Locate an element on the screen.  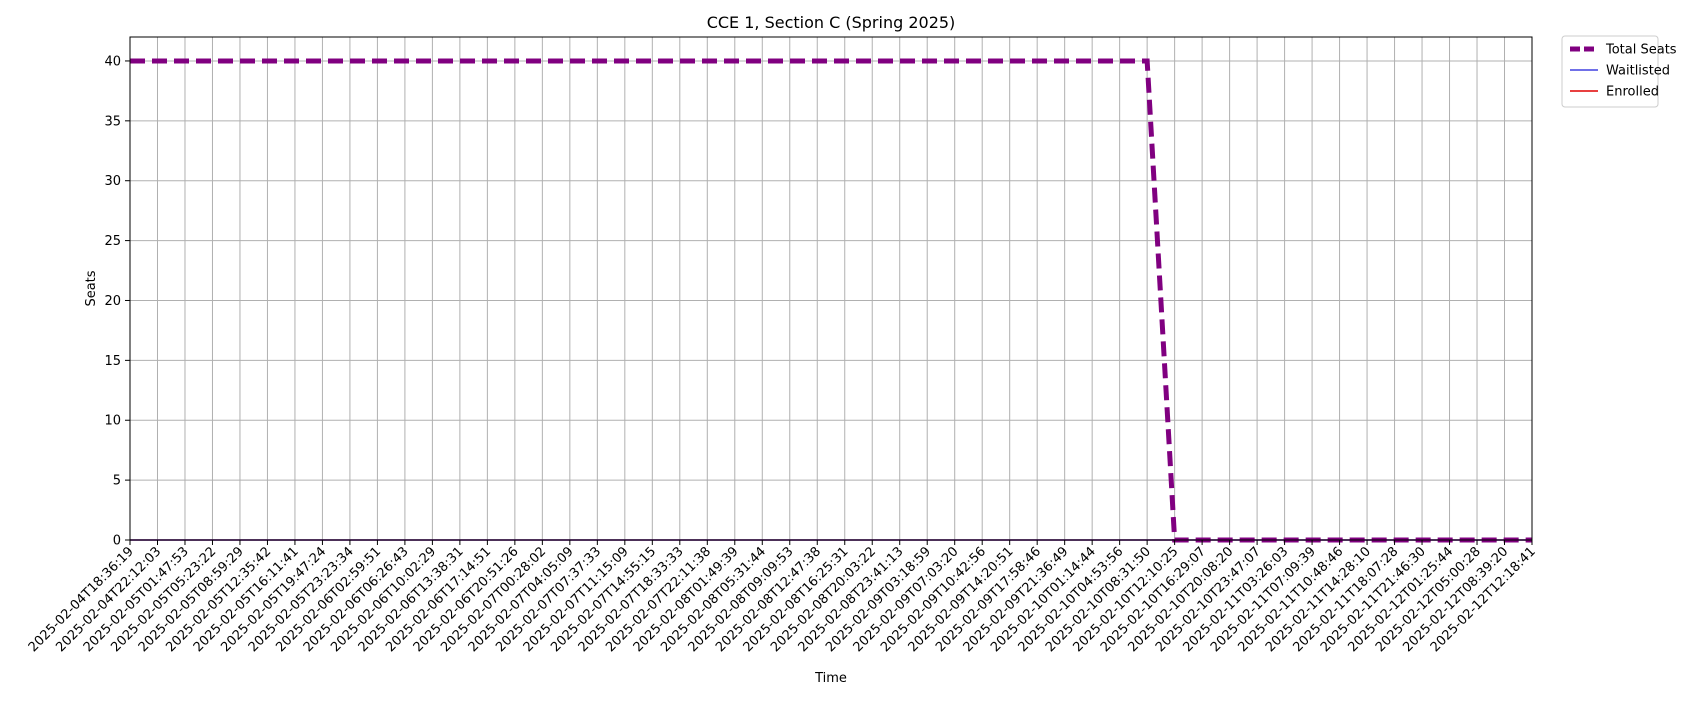
legend-label-total-seats: Total Seats is located at coordinates (1641, 50).